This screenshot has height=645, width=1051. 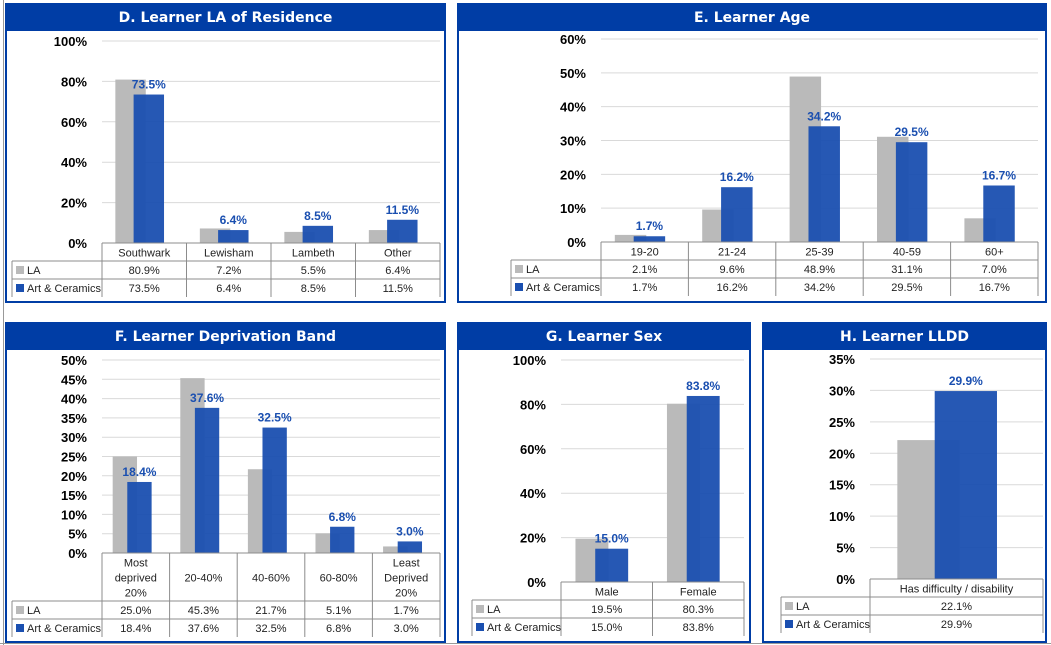 I want to click on table-cell: 25.0%, so click(x=135, y=611).